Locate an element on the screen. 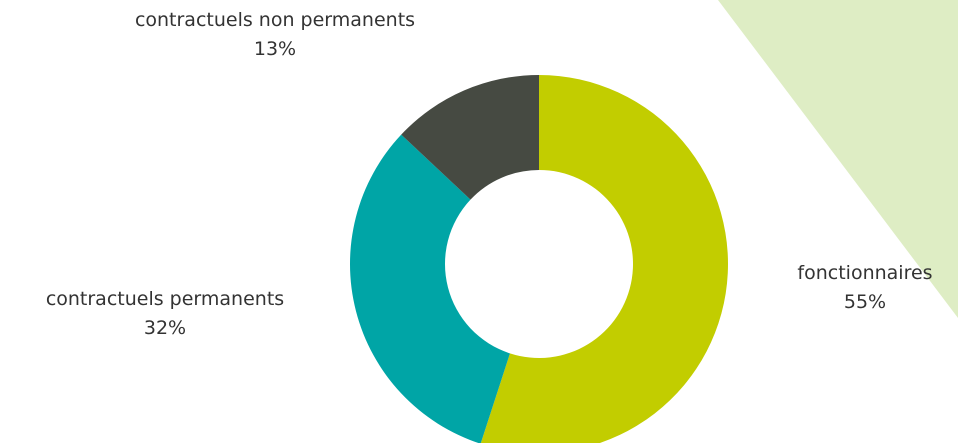 This screenshot has width=958, height=443. slice-label-value: 13% is located at coordinates (275, 49).